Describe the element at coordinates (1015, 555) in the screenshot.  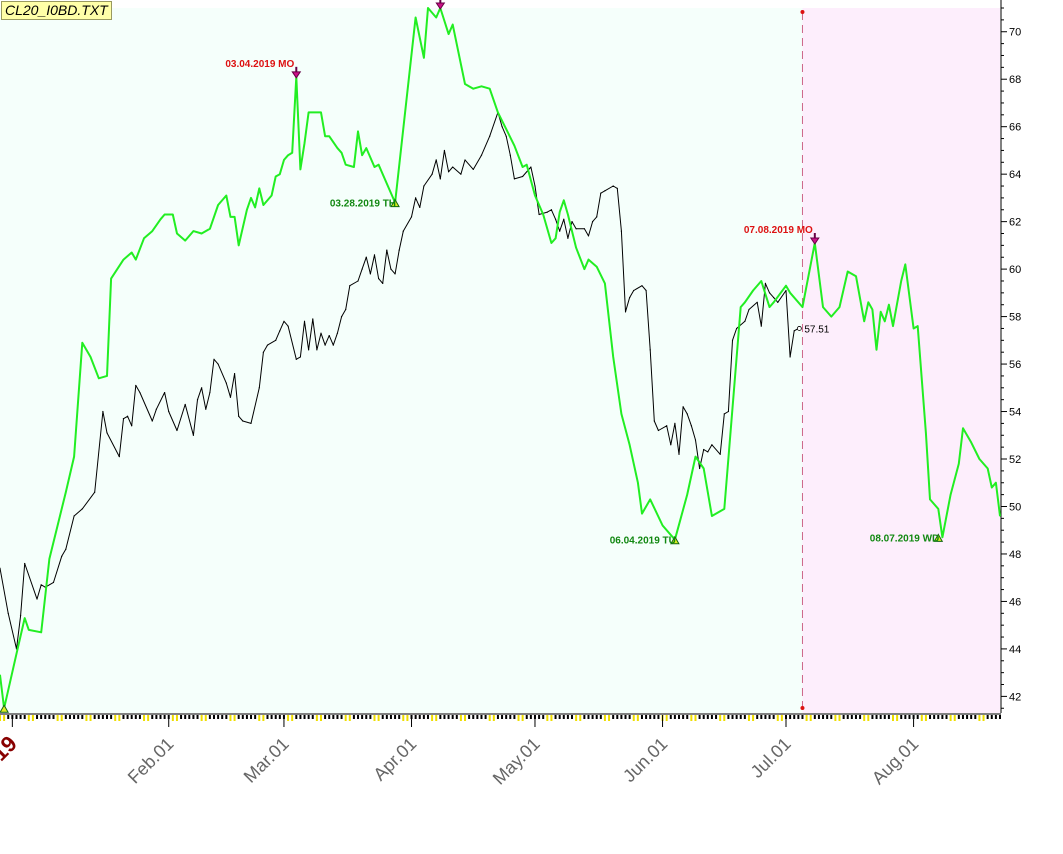
I see `y-tick-label: 48` at that location.